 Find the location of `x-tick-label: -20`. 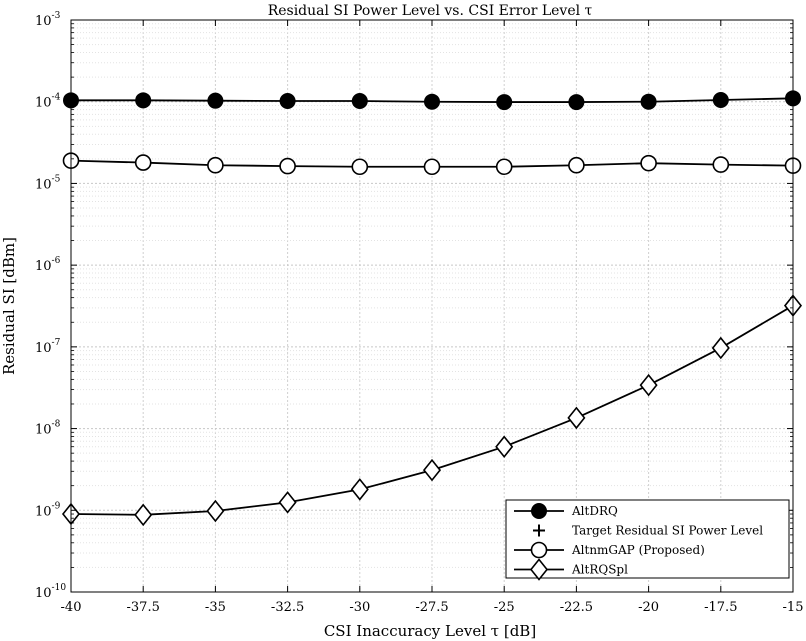

x-tick-label: -20 is located at coordinates (648, 607).